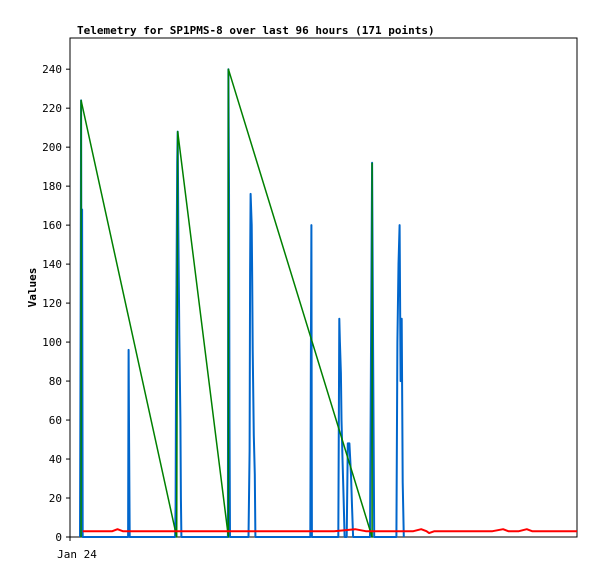 This screenshot has height=579, width=597. I want to click on y-tick-label: 120, so click(52, 303).